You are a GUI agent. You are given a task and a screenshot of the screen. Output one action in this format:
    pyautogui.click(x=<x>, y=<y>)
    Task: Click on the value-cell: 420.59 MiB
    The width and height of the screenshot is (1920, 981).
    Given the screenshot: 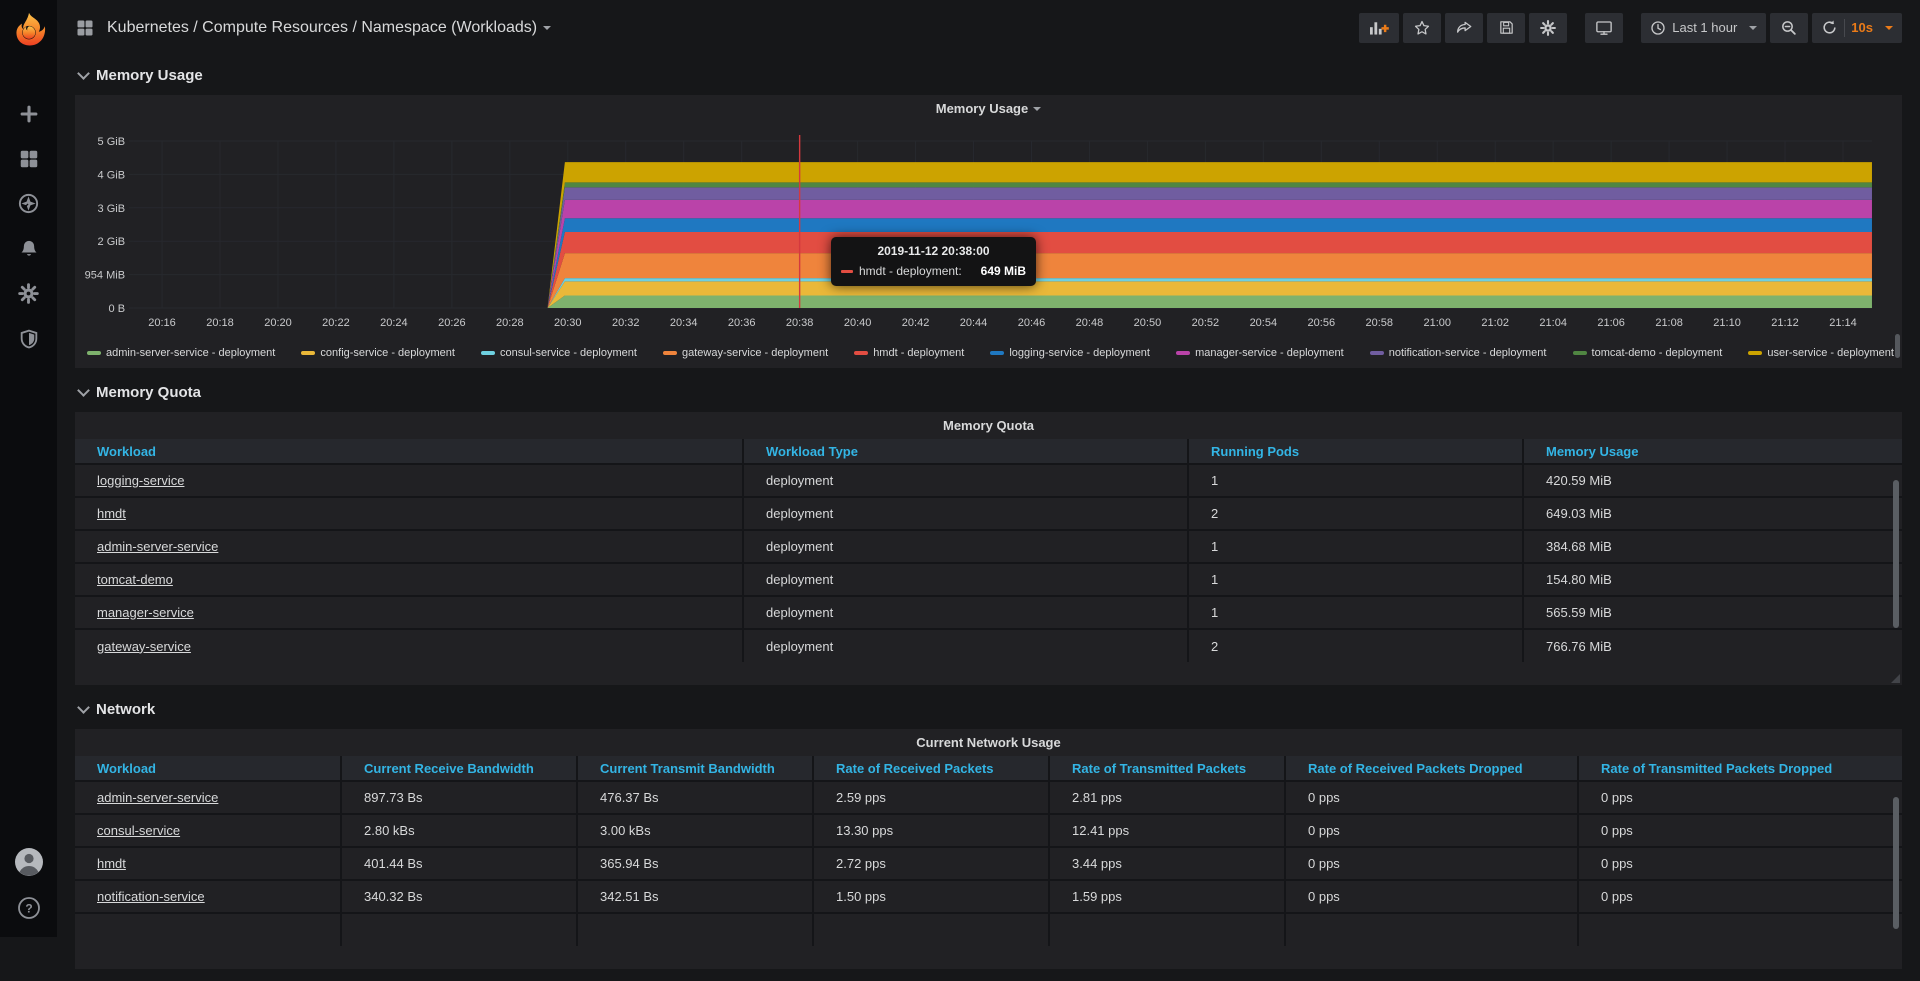 What is the action you would take?
    pyautogui.click(x=1712, y=480)
    